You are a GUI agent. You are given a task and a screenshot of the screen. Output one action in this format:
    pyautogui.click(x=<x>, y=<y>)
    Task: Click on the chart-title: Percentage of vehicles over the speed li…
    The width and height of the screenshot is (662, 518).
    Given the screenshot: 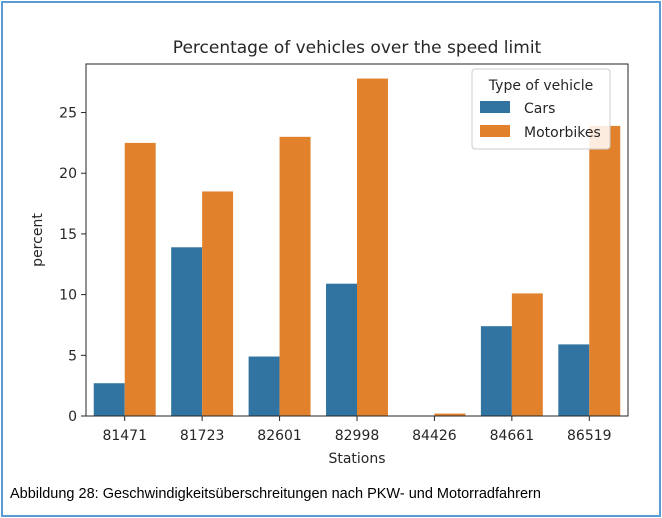 What is the action you would take?
    pyautogui.click(x=357, y=48)
    